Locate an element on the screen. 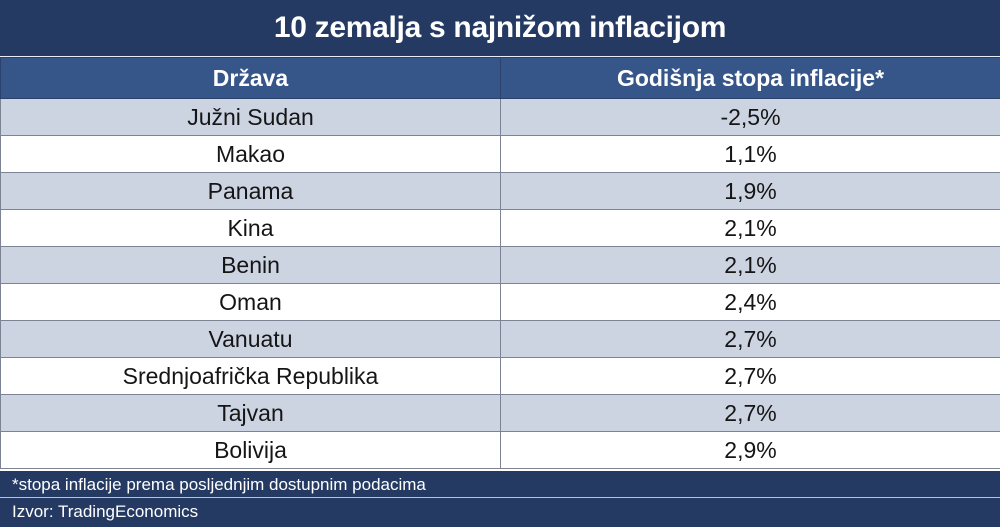 The image size is (1000, 527). country-cell: Južni Sudan is located at coordinates (250, 117).